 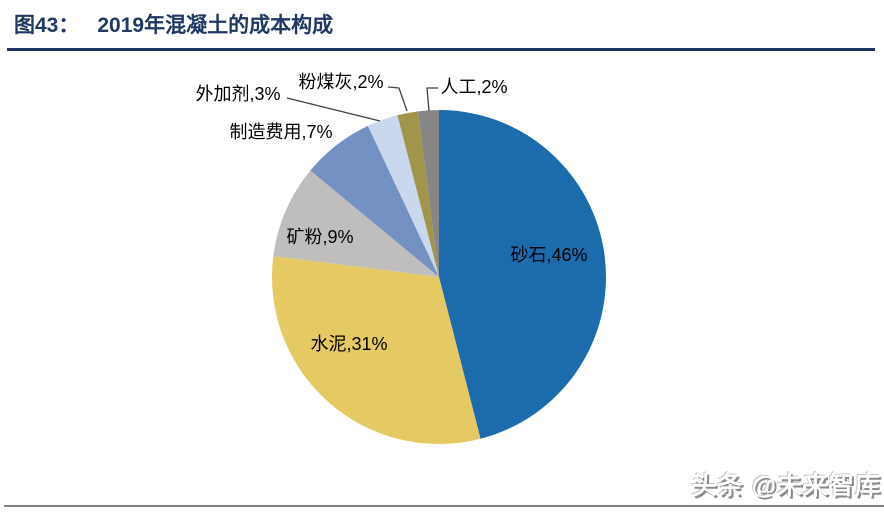 I want to click on pie-slice-制造费用, so click(x=374, y=201).